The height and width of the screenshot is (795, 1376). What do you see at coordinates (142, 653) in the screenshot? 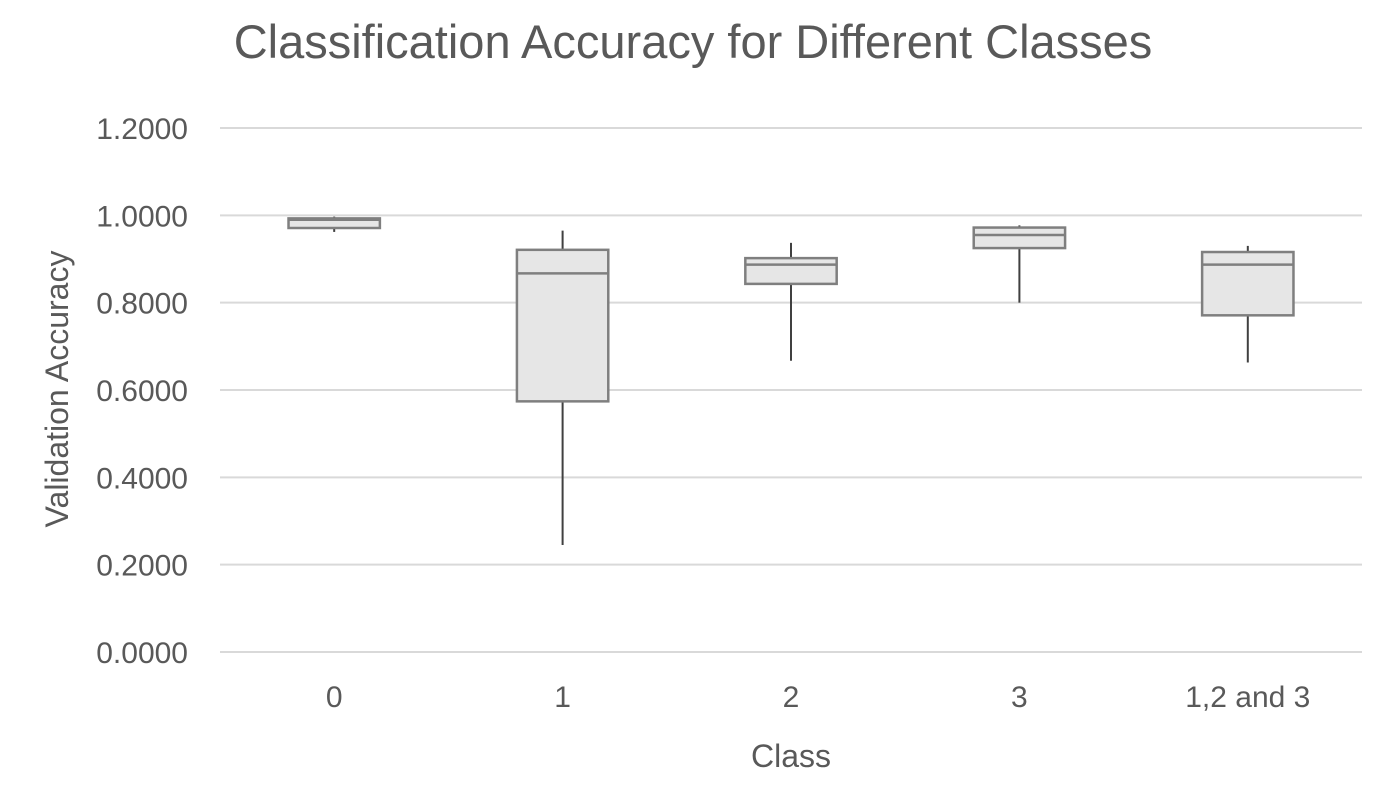
I see `y-tick-label: 0.0000` at bounding box center [142, 653].